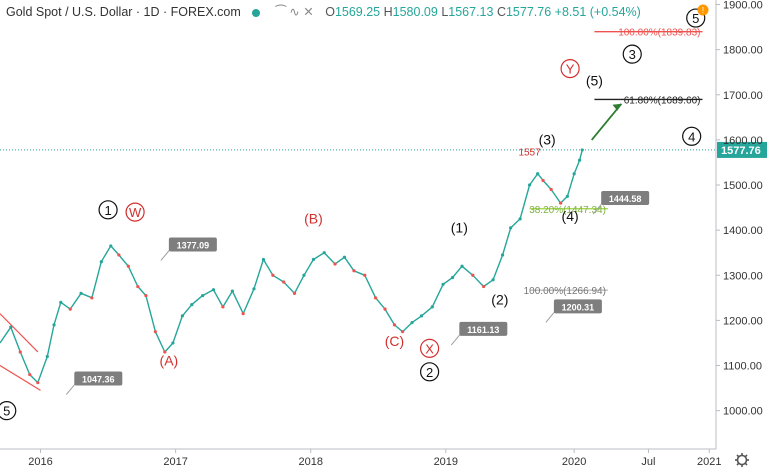 This screenshot has height=473, width=768. What do you see at coordinates (19, 333) in the screenshot?
I see `wedge-upper-line` at bounding box center [19, 333].